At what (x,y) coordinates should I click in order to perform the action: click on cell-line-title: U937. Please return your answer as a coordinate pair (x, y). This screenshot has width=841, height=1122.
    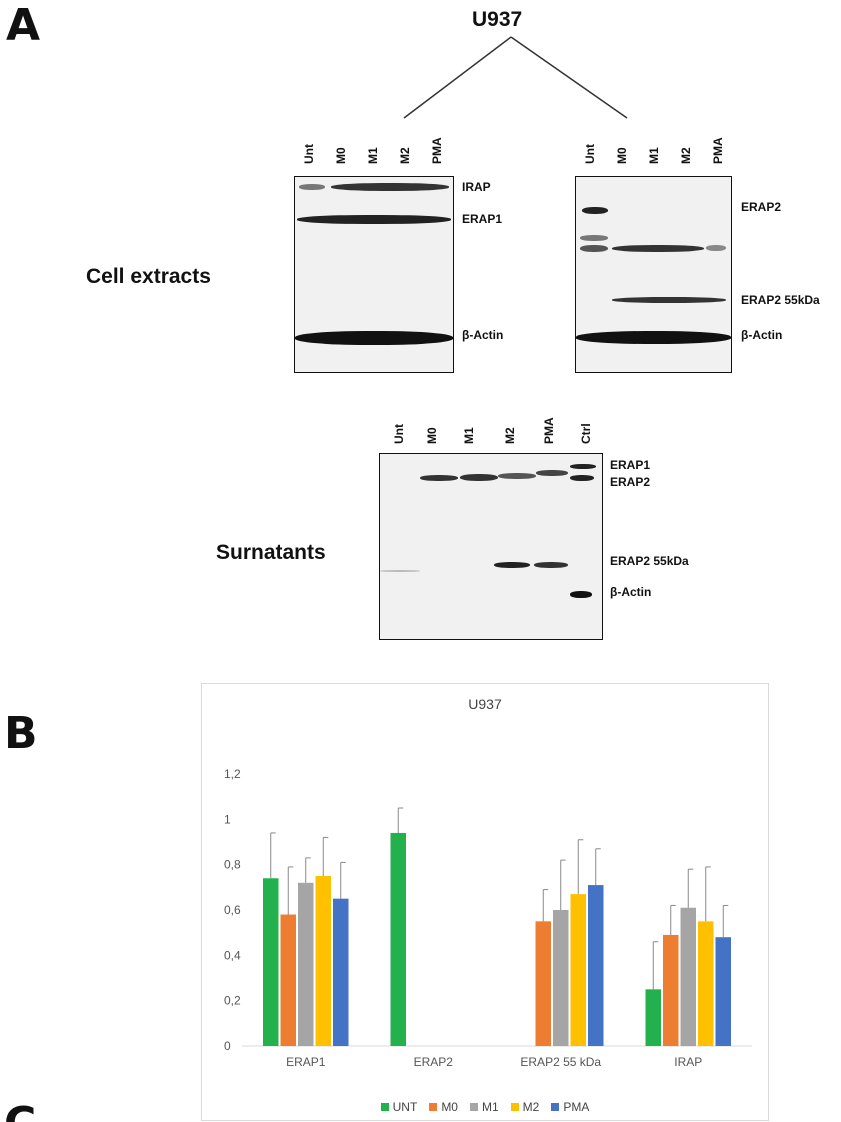
    Looking at the image, I should click on (497, 19).